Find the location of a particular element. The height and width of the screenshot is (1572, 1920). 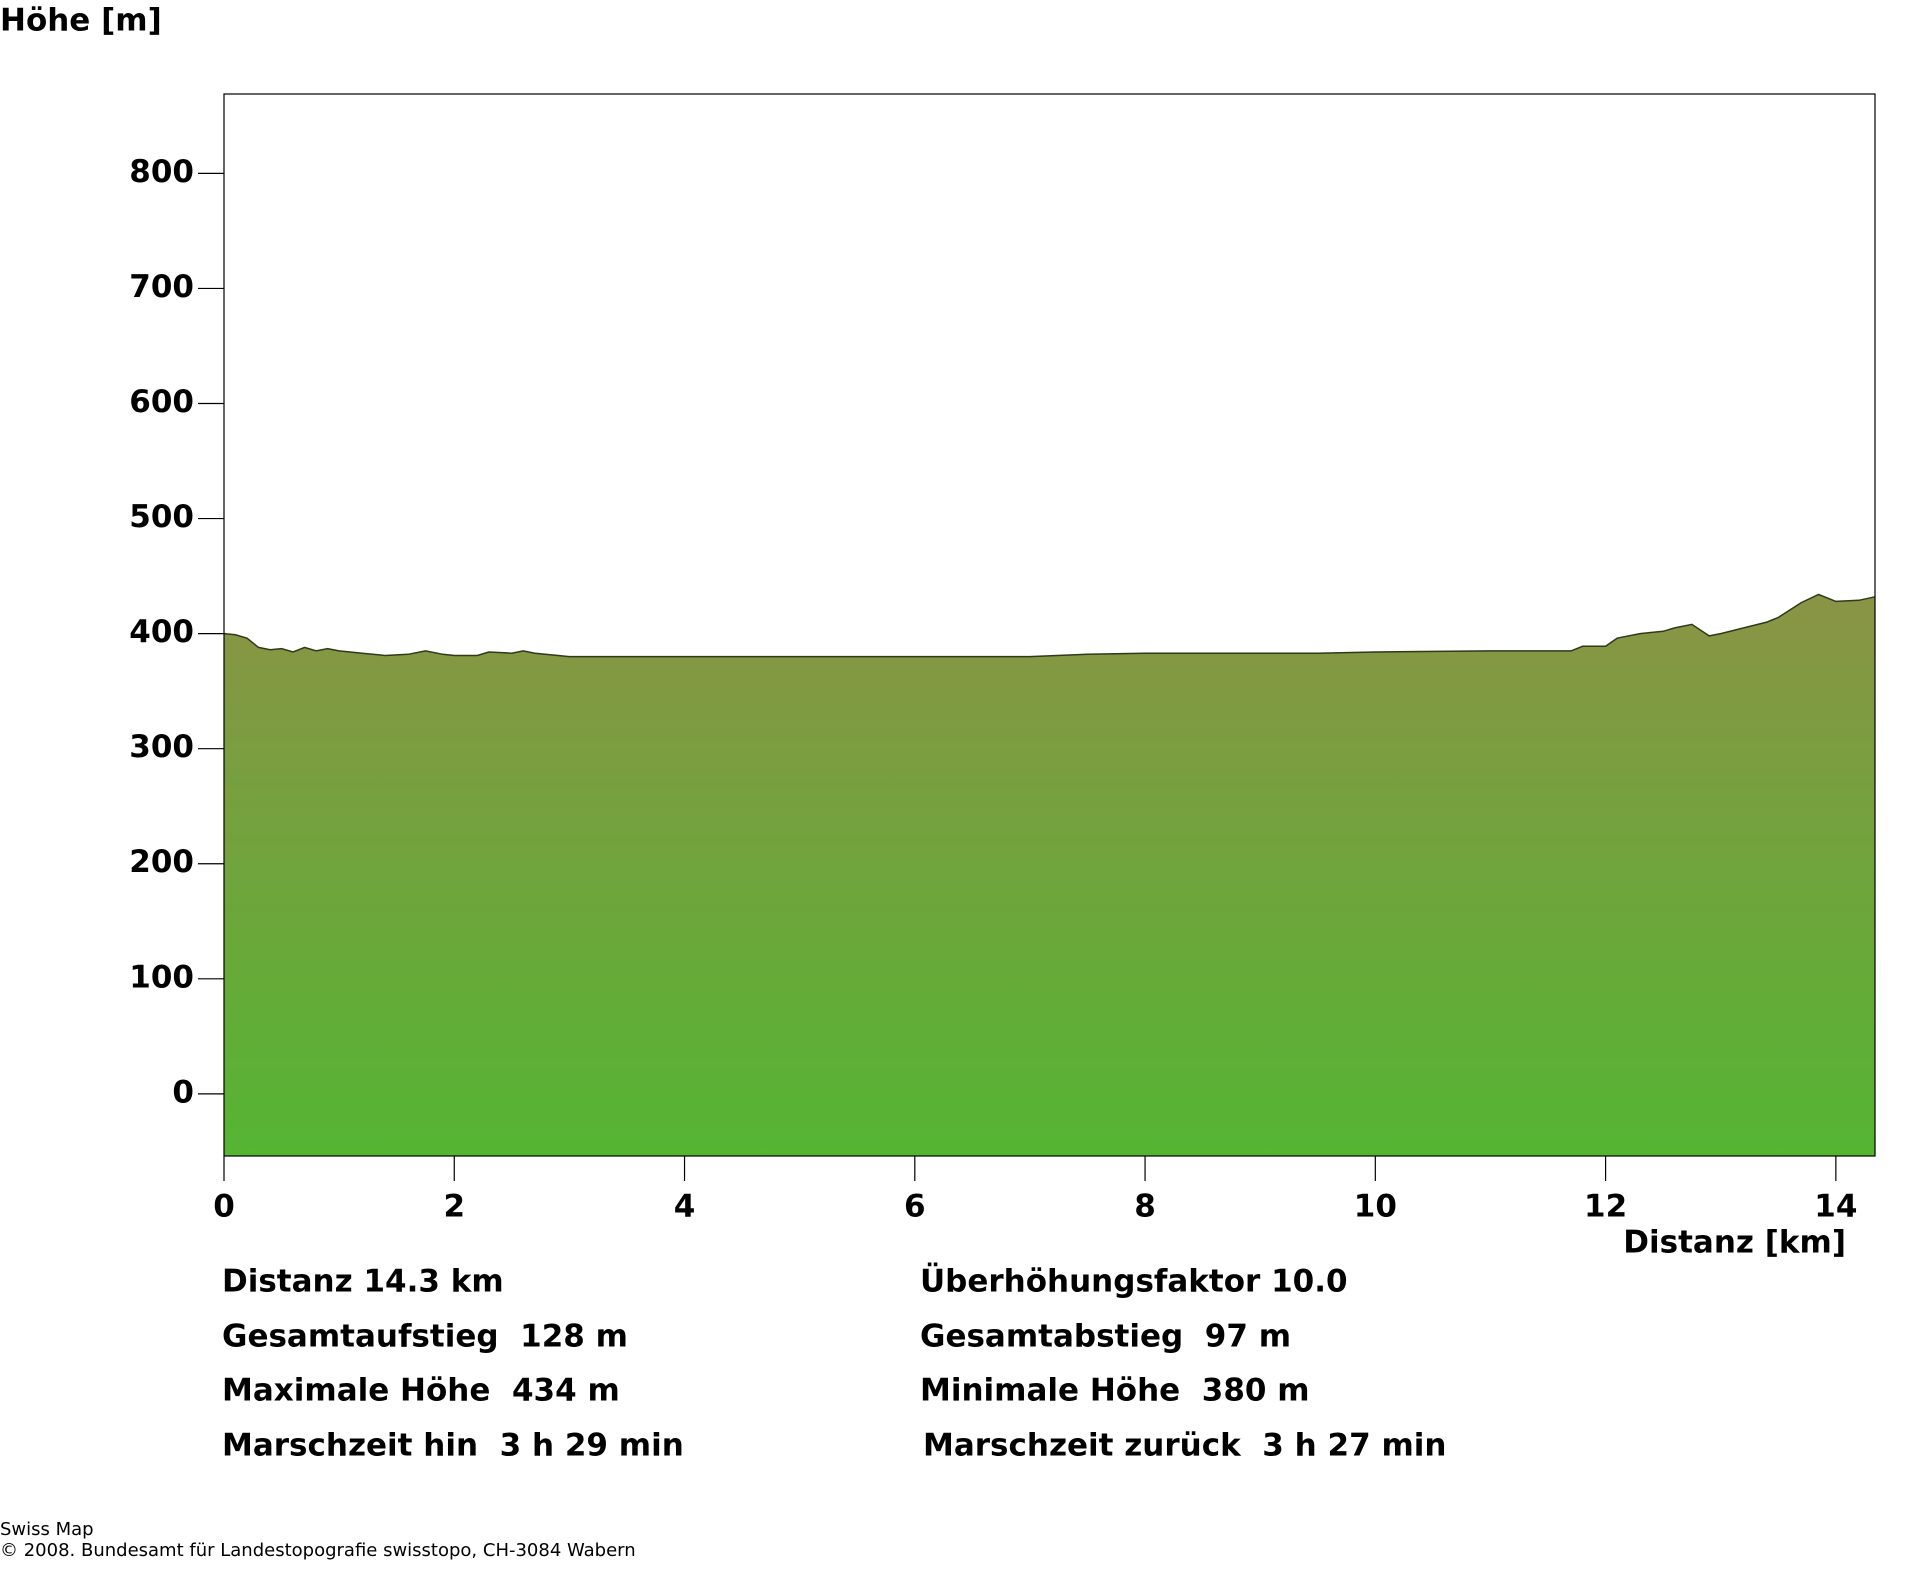

x-tick-label: 12 is located at coordinates (1605, 1207).